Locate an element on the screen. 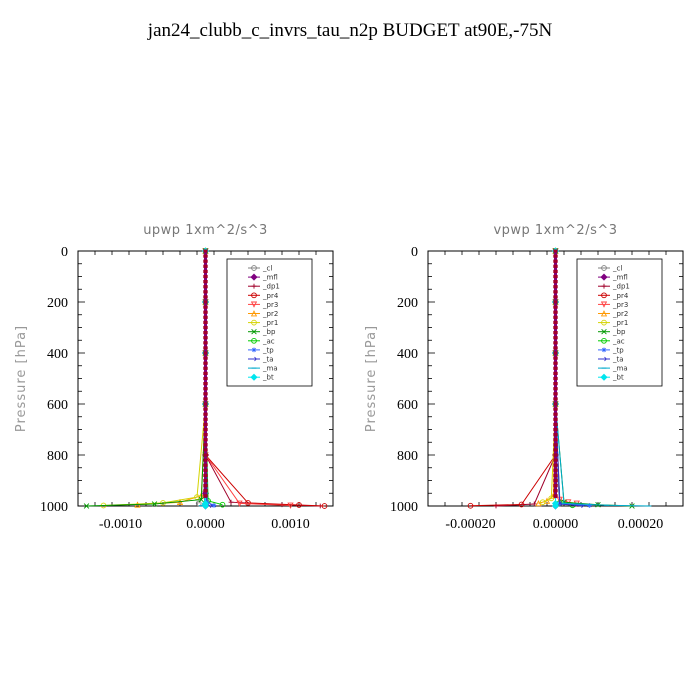  series-pr1 is located at coordinates (154, 378).